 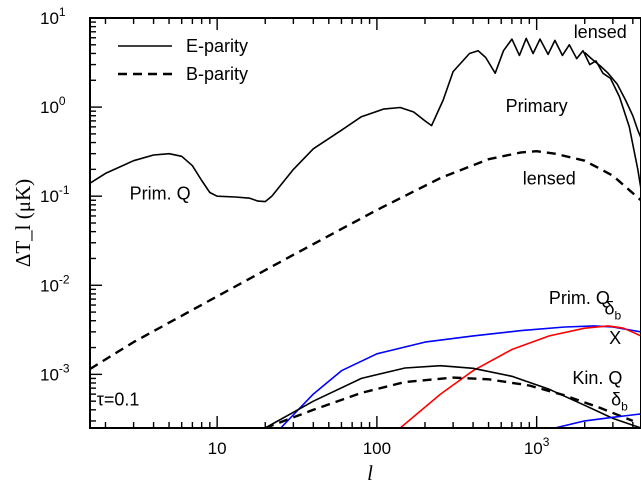 I want to click on x-tick-label: 10, so click(x=217, y=448).